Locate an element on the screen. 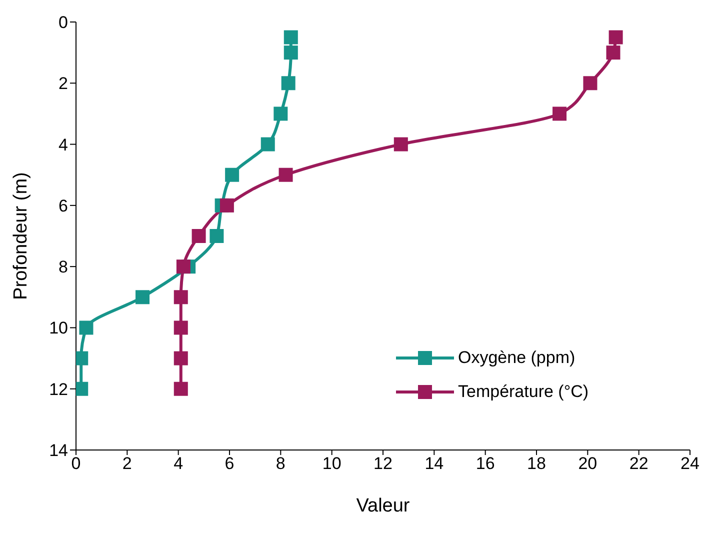 The height and width of the screenshot is (537, 723). y-tick-label: 4 is located at coordinates (63, 144).